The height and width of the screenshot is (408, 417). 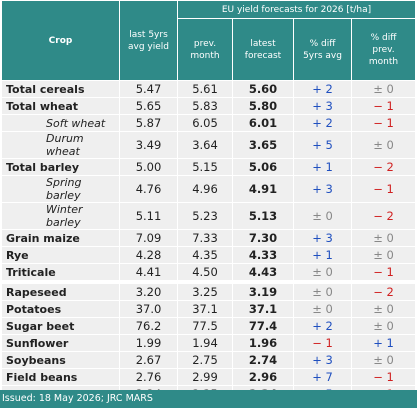 I want to click on cell: 3.20, so click(x=148, y=290).